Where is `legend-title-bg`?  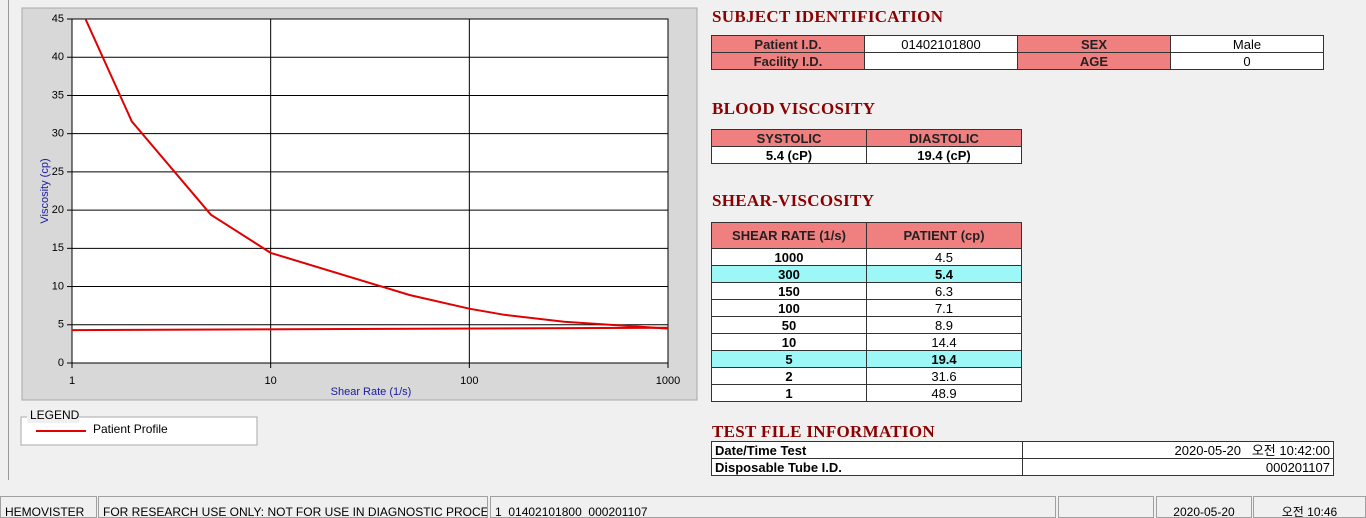
legend-title-bg is located at coordinates (53, 416).